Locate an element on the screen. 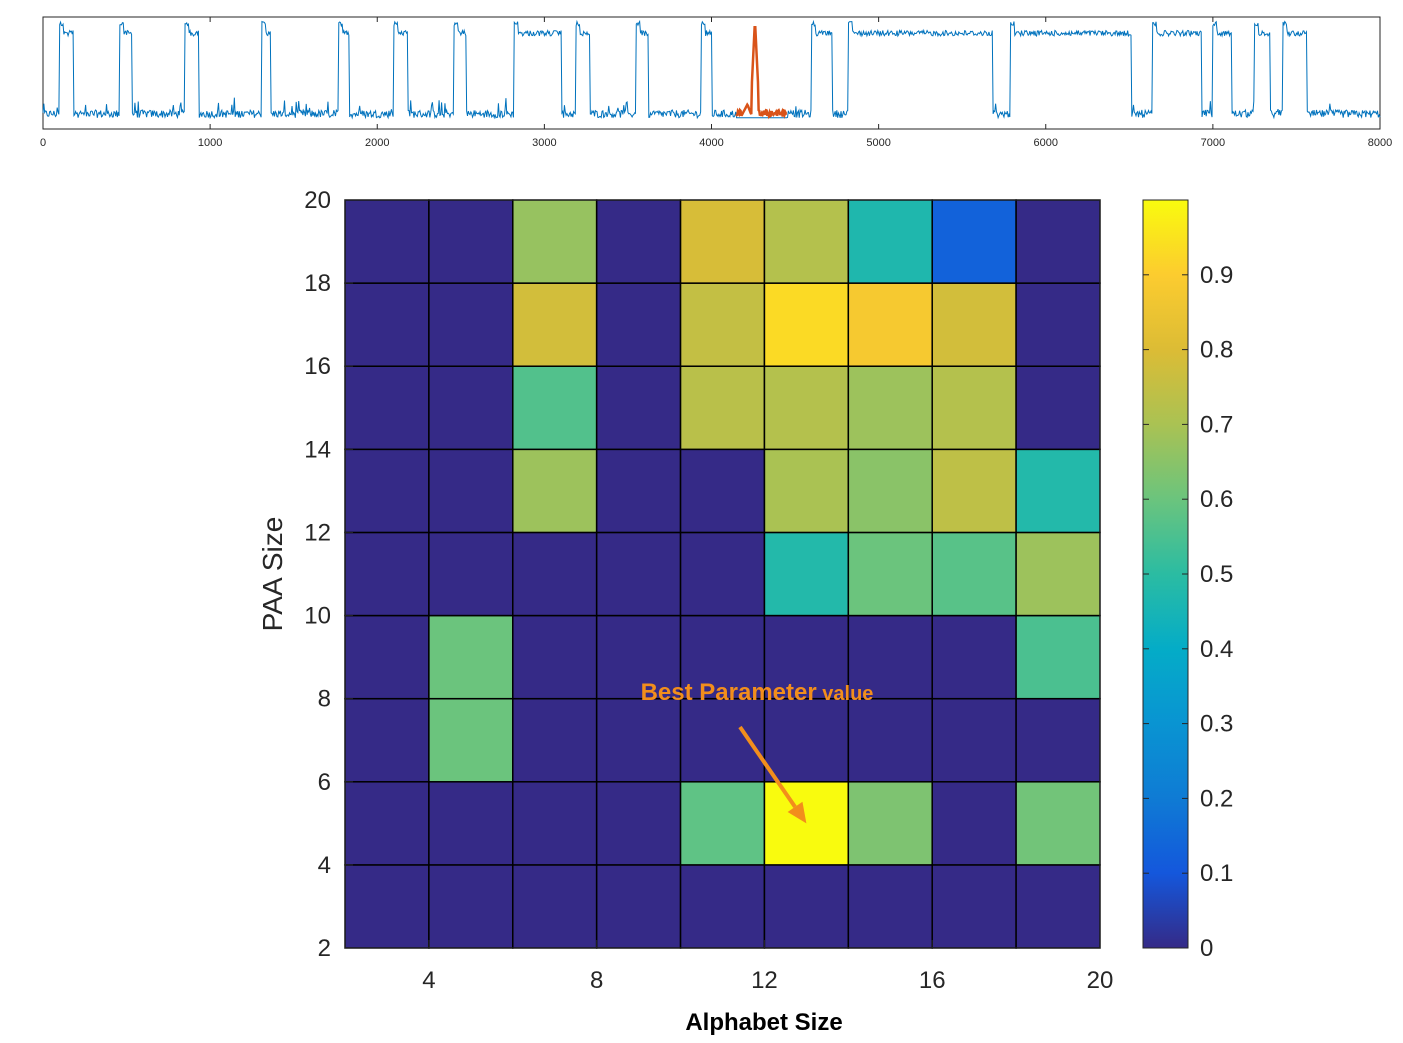 The height and width of the screenshot is (1043, 1403). ts-tick-label: 3000 is located at coordinates (544, 143).